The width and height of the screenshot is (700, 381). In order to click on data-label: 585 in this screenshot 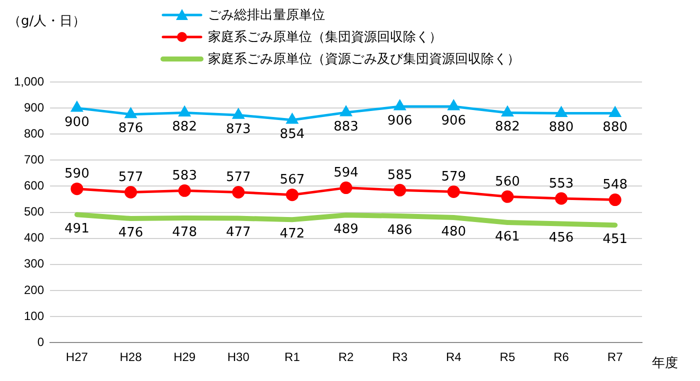, I will do `click(399, 176)`.